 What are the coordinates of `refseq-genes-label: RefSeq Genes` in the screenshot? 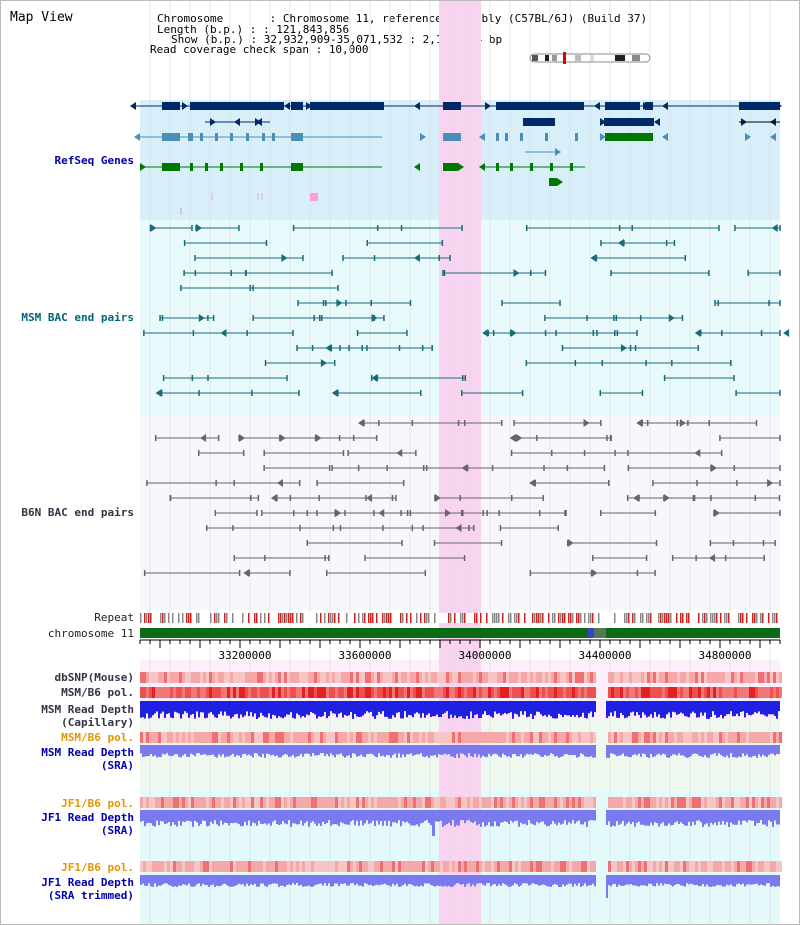 It's located at (94, 160).